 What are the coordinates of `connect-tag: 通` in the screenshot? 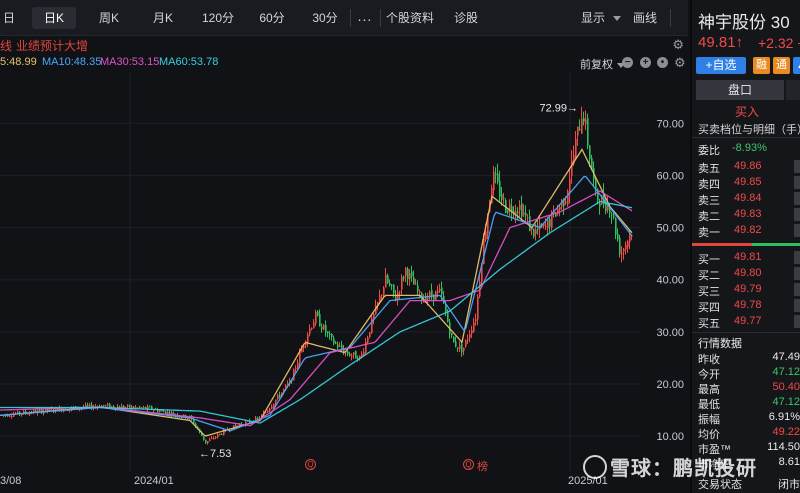 It's located at (781, 65).